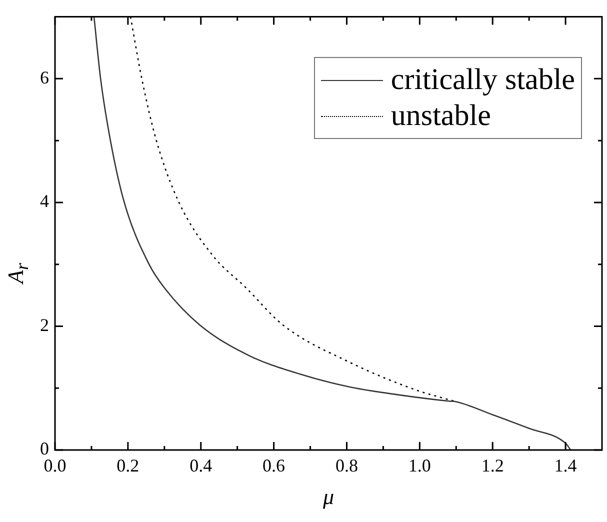  I want to click on x-tick-label: 0.2, so click(128, 466).